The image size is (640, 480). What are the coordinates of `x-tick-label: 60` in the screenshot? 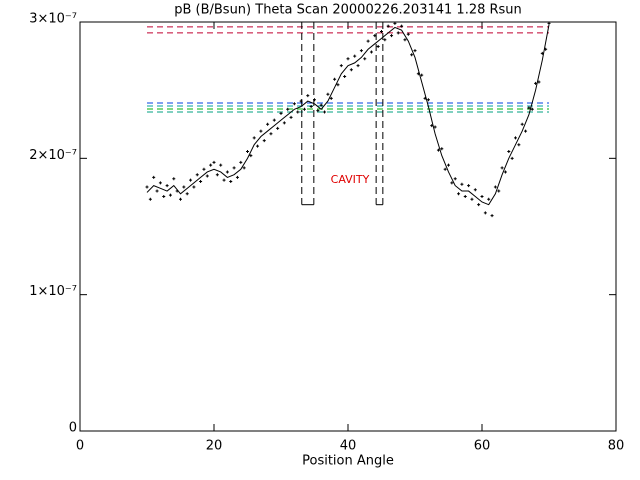 It's located at (482, 446).